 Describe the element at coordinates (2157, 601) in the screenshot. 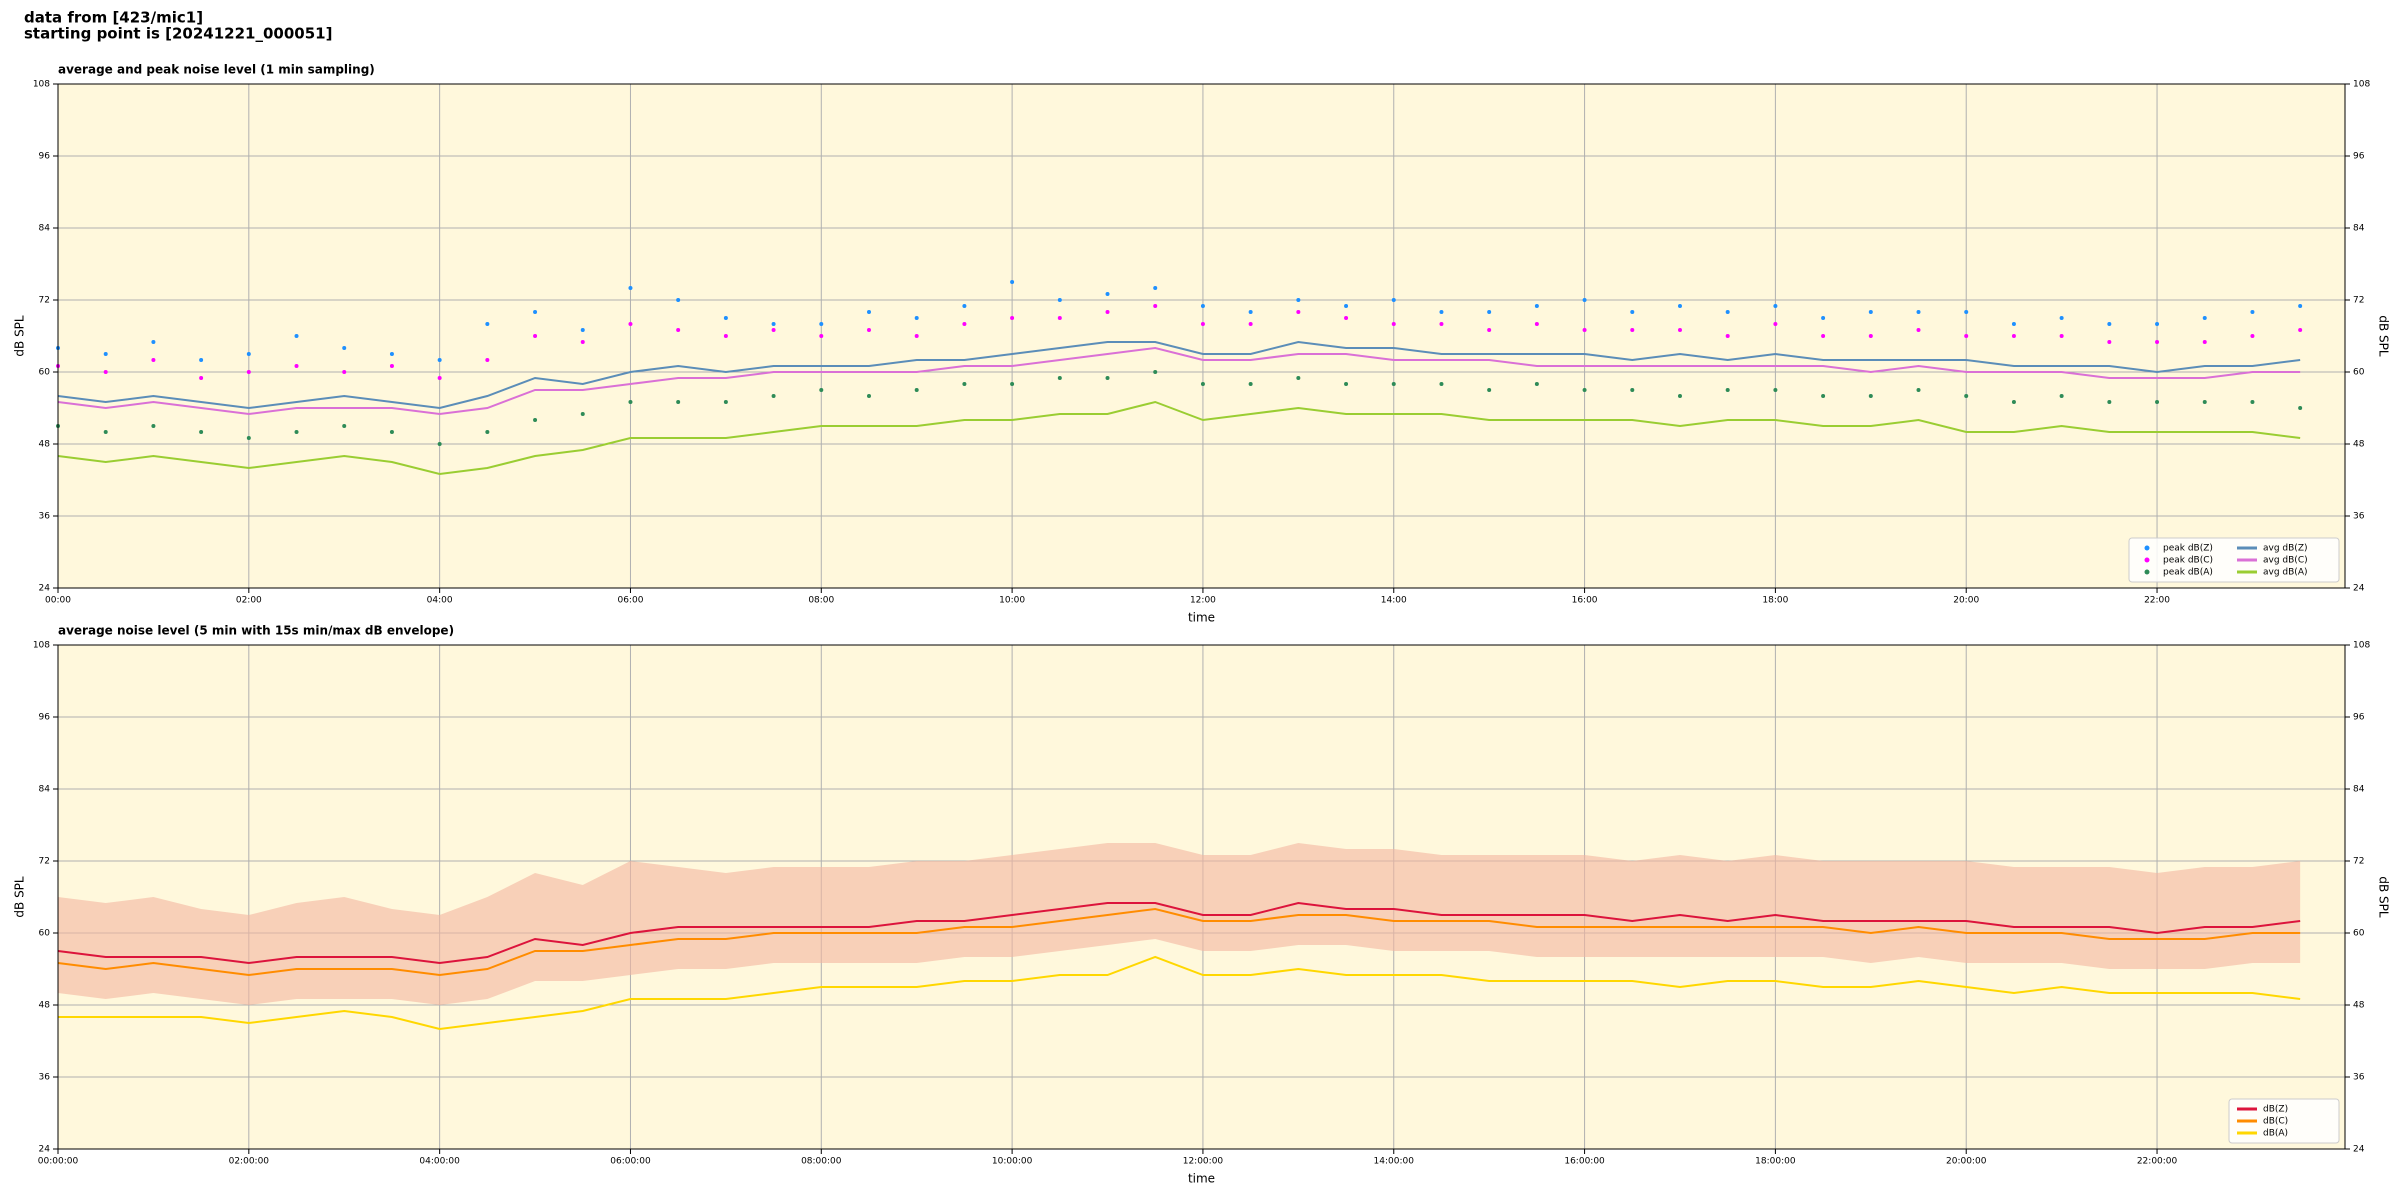

I see `x-tick-label: 22:00` at that location.